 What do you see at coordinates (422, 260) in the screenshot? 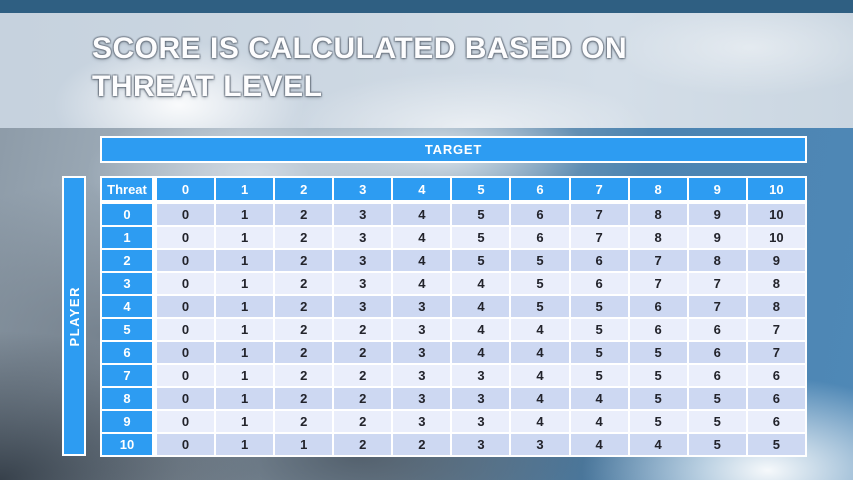
I see `score-cell-r2-c4: 4` at bounding box center [422, 260].